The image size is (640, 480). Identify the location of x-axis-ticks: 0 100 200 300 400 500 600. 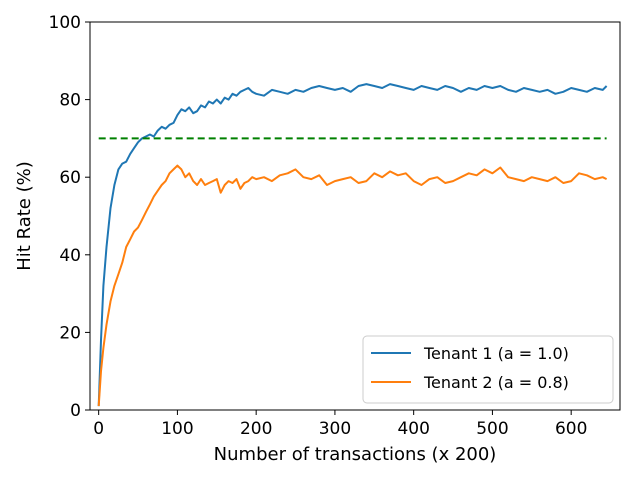
(340, 424).